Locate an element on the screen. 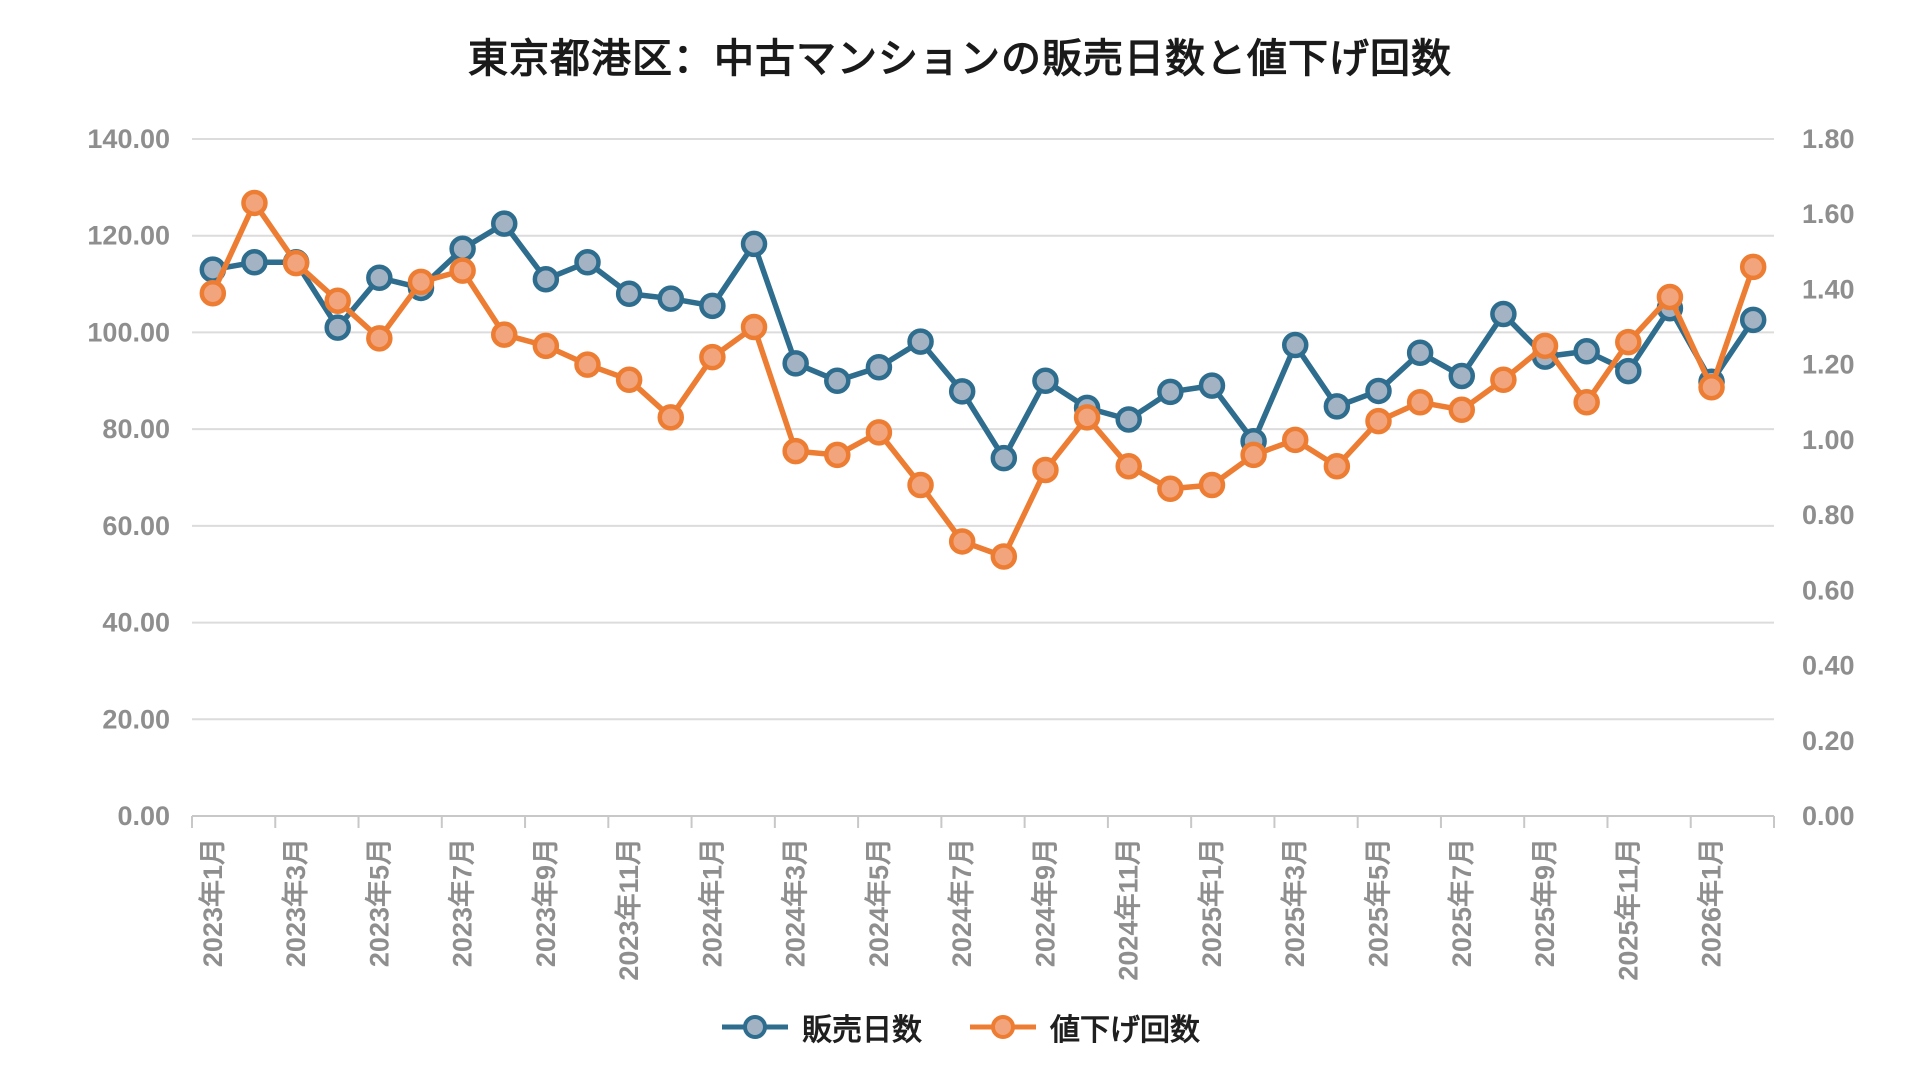 Image resolution: width=1920 pixels, height=1080 pixels. data-point-値下げ回数-29 is located at coordinates (1420, 402).